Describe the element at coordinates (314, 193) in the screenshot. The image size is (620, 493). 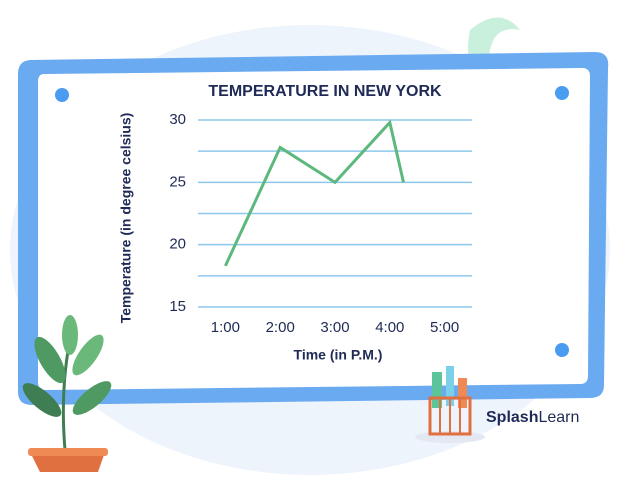
I see `data-line` at that location.